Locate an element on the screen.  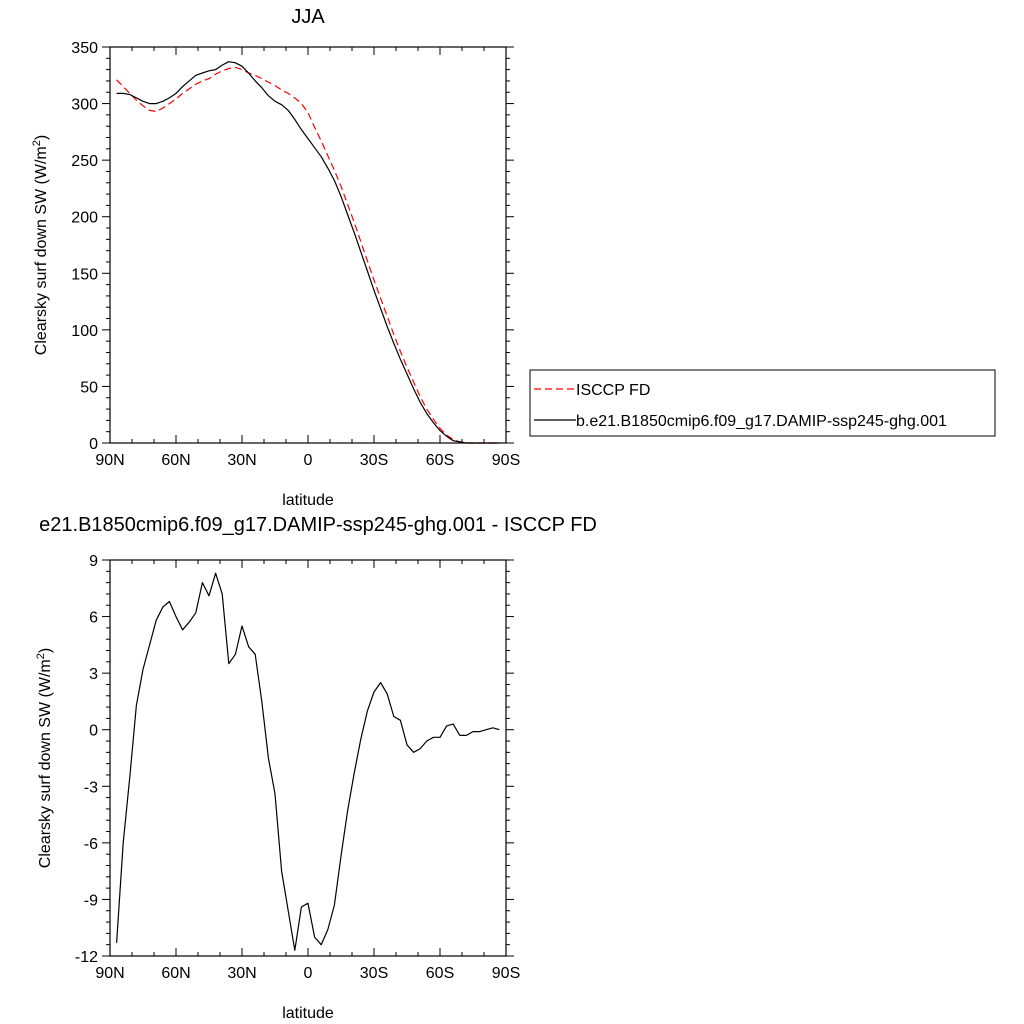
top-xtick-label: 90N is located at coordinates (109, 460).